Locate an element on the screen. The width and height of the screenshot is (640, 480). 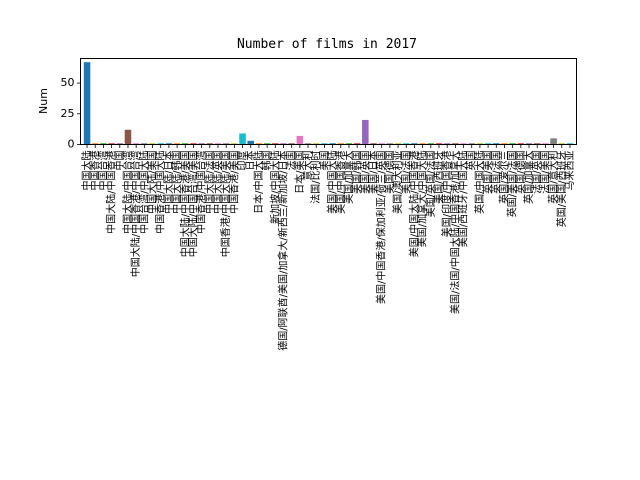
x-tick-label: 中国大陆/韩国 is located at coordinates (176, 182).